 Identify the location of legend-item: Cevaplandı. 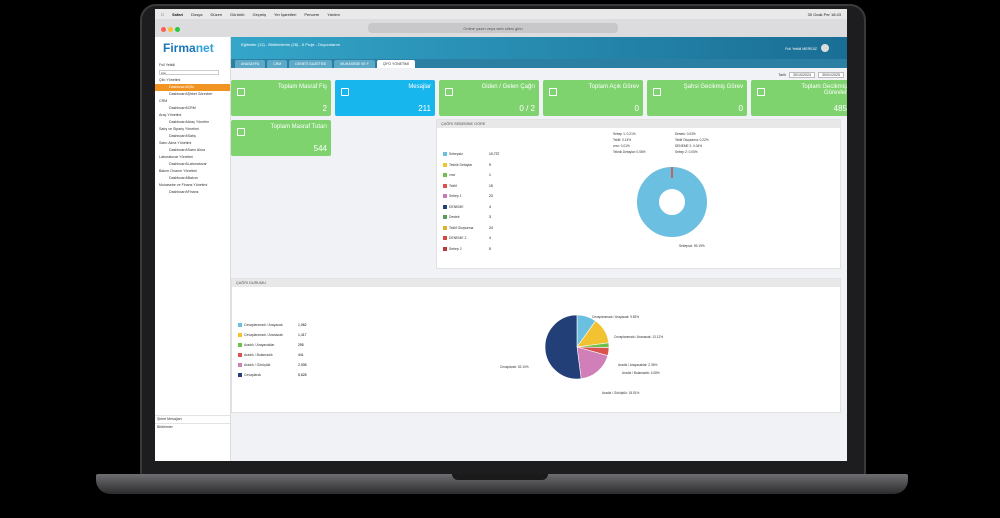
(249, 375).